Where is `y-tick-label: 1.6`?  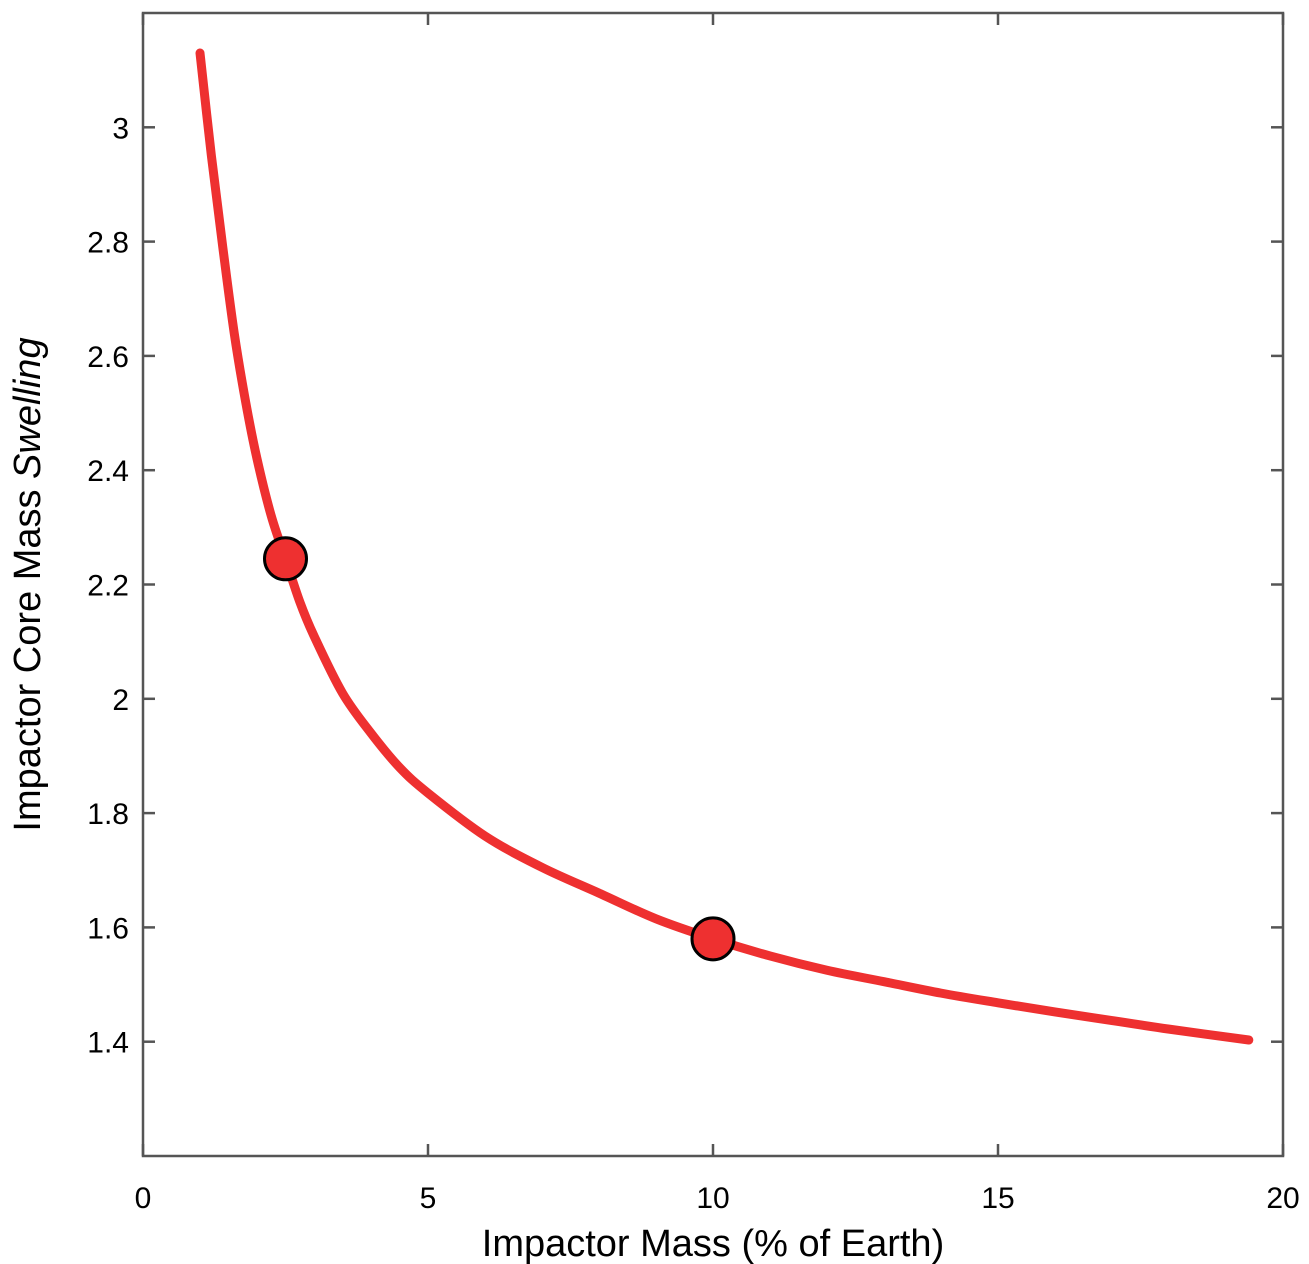
y-tick-label: 1.6 is located at coordinates (108, 928).